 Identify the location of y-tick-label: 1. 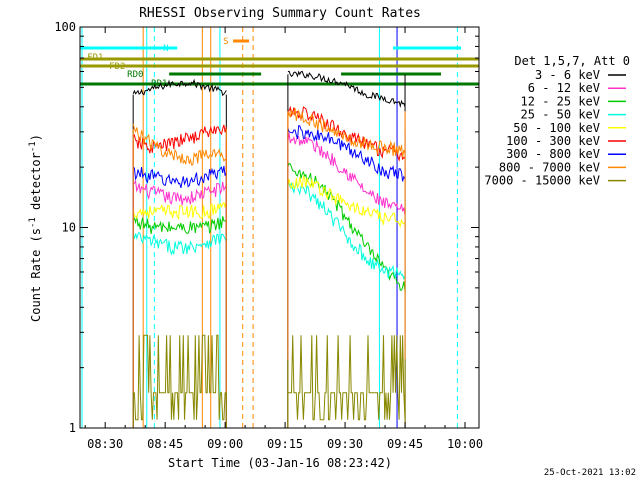
(72, 428).